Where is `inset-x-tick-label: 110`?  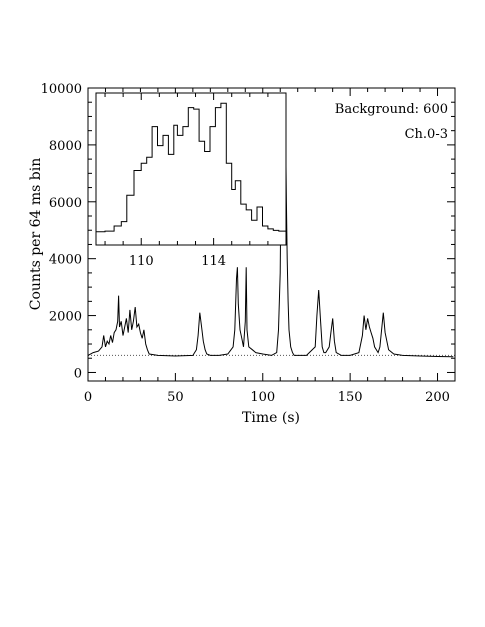
inset-x-tick-label: 110 is located at coordinates (141, 261).